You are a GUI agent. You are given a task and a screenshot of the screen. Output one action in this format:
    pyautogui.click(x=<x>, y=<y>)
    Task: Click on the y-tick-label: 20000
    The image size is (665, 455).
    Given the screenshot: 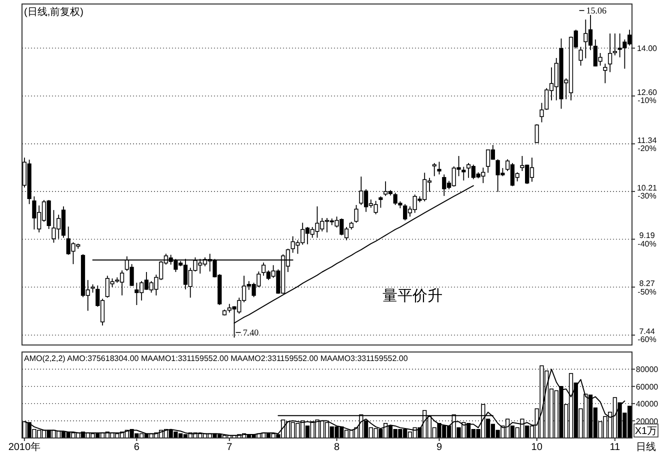 What is the action you would take?
    pyautogui.click(x=647, y=421)
    